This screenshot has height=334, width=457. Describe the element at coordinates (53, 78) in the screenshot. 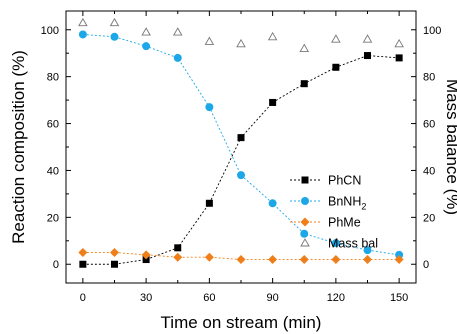

I see `y-tick-label: 80` at that location.